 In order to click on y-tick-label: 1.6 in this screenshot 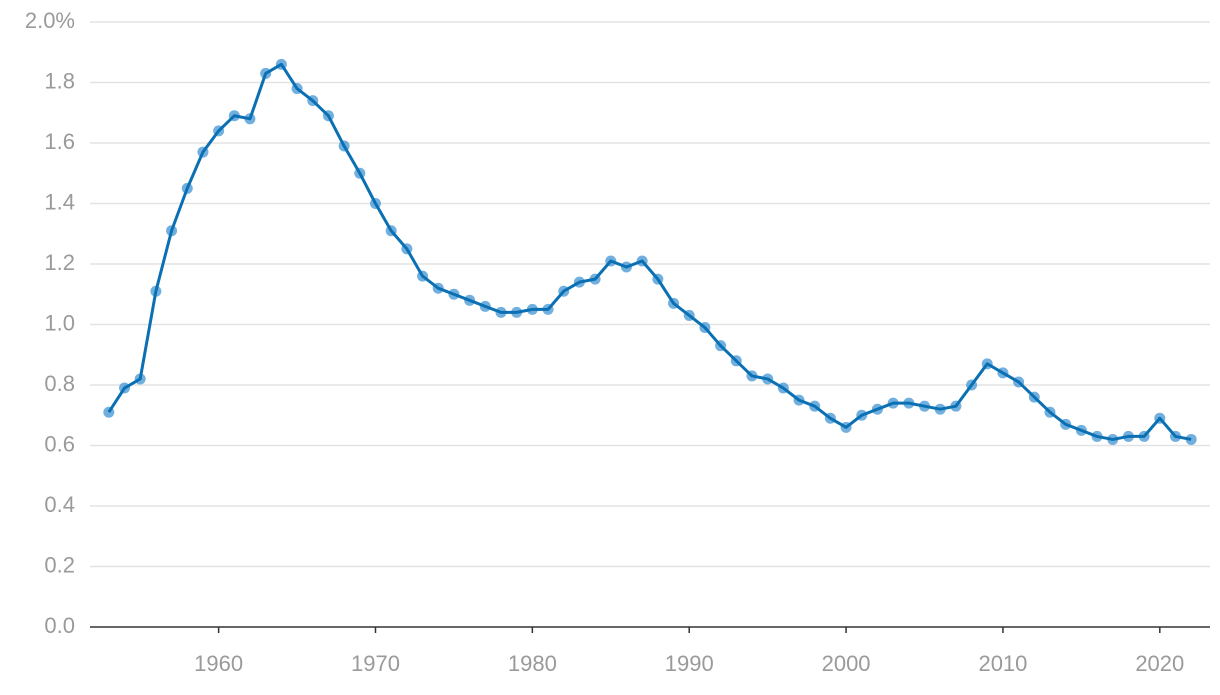, I will do `click(59, 141)`.